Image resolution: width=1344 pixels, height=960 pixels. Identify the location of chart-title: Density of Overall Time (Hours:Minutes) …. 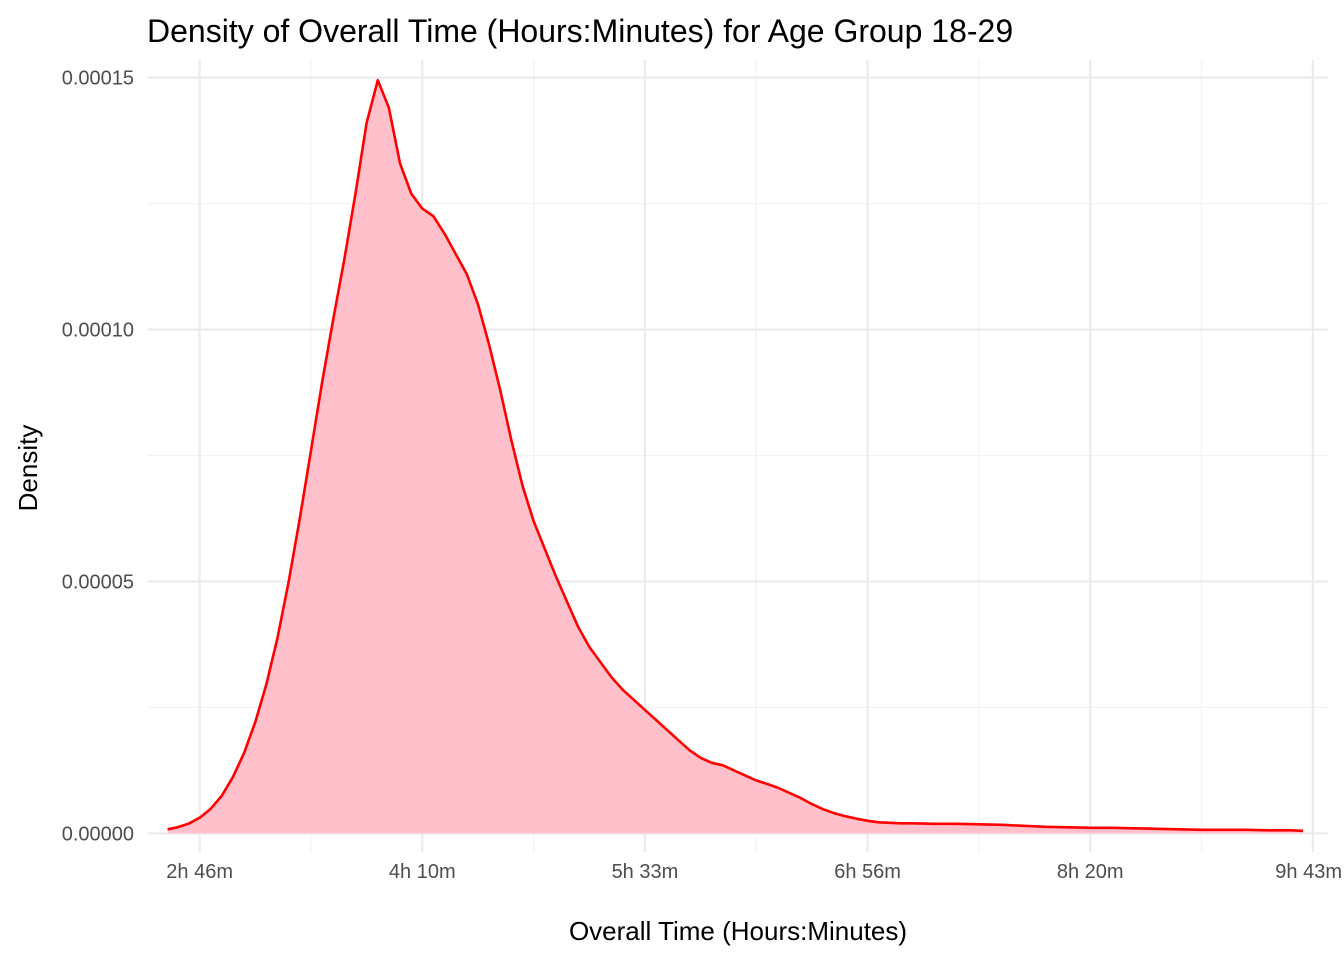
(580, 31).